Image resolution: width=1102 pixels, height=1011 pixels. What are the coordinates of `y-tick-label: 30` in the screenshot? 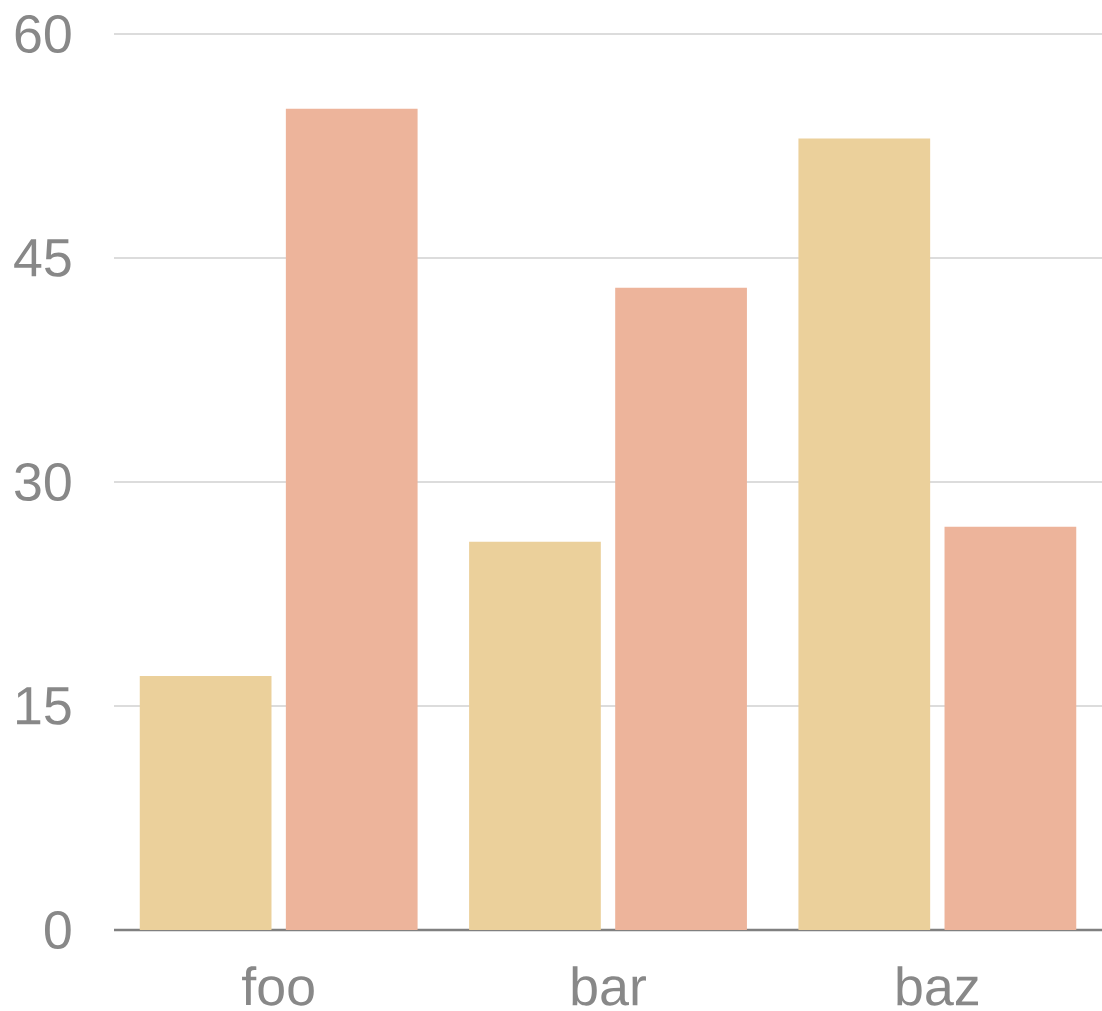 It's located at (43, 482).